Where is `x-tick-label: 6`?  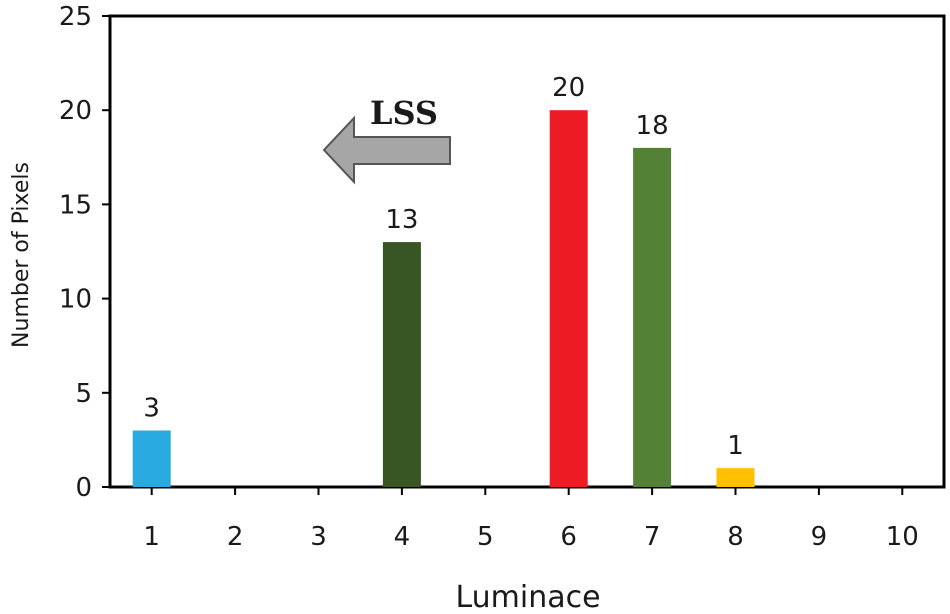
x-tick-label: 6 is located at coordinates (568, 537).